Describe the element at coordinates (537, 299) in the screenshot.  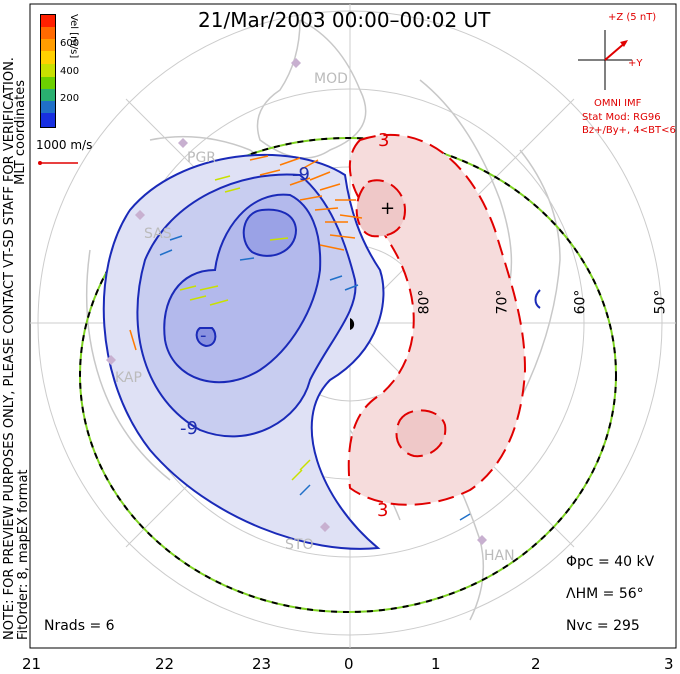
I see `negative-small` at that location.